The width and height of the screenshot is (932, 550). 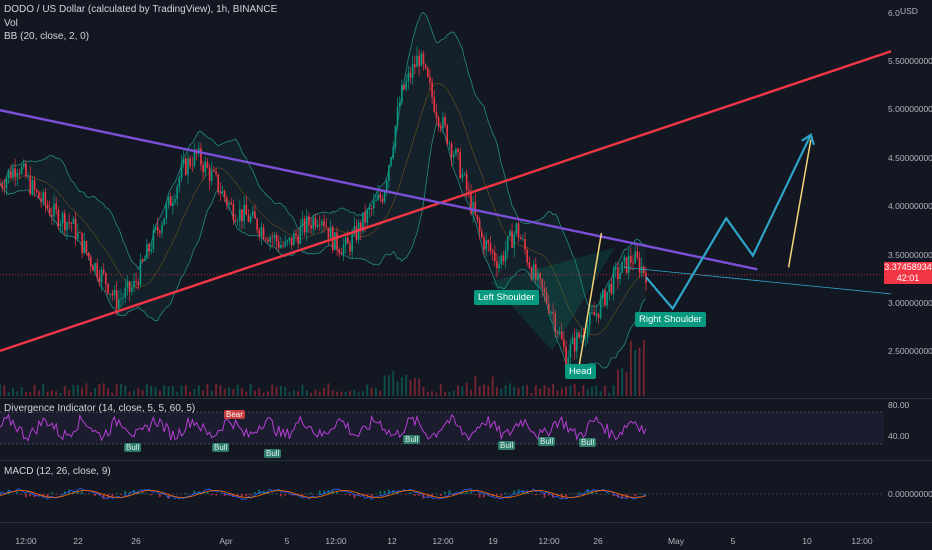 What do you see at coordinates (57, 471) in the screenshot?
I see `macd-legend: MACD (12, 26, close, 9)` at bounding box center [57, 471].